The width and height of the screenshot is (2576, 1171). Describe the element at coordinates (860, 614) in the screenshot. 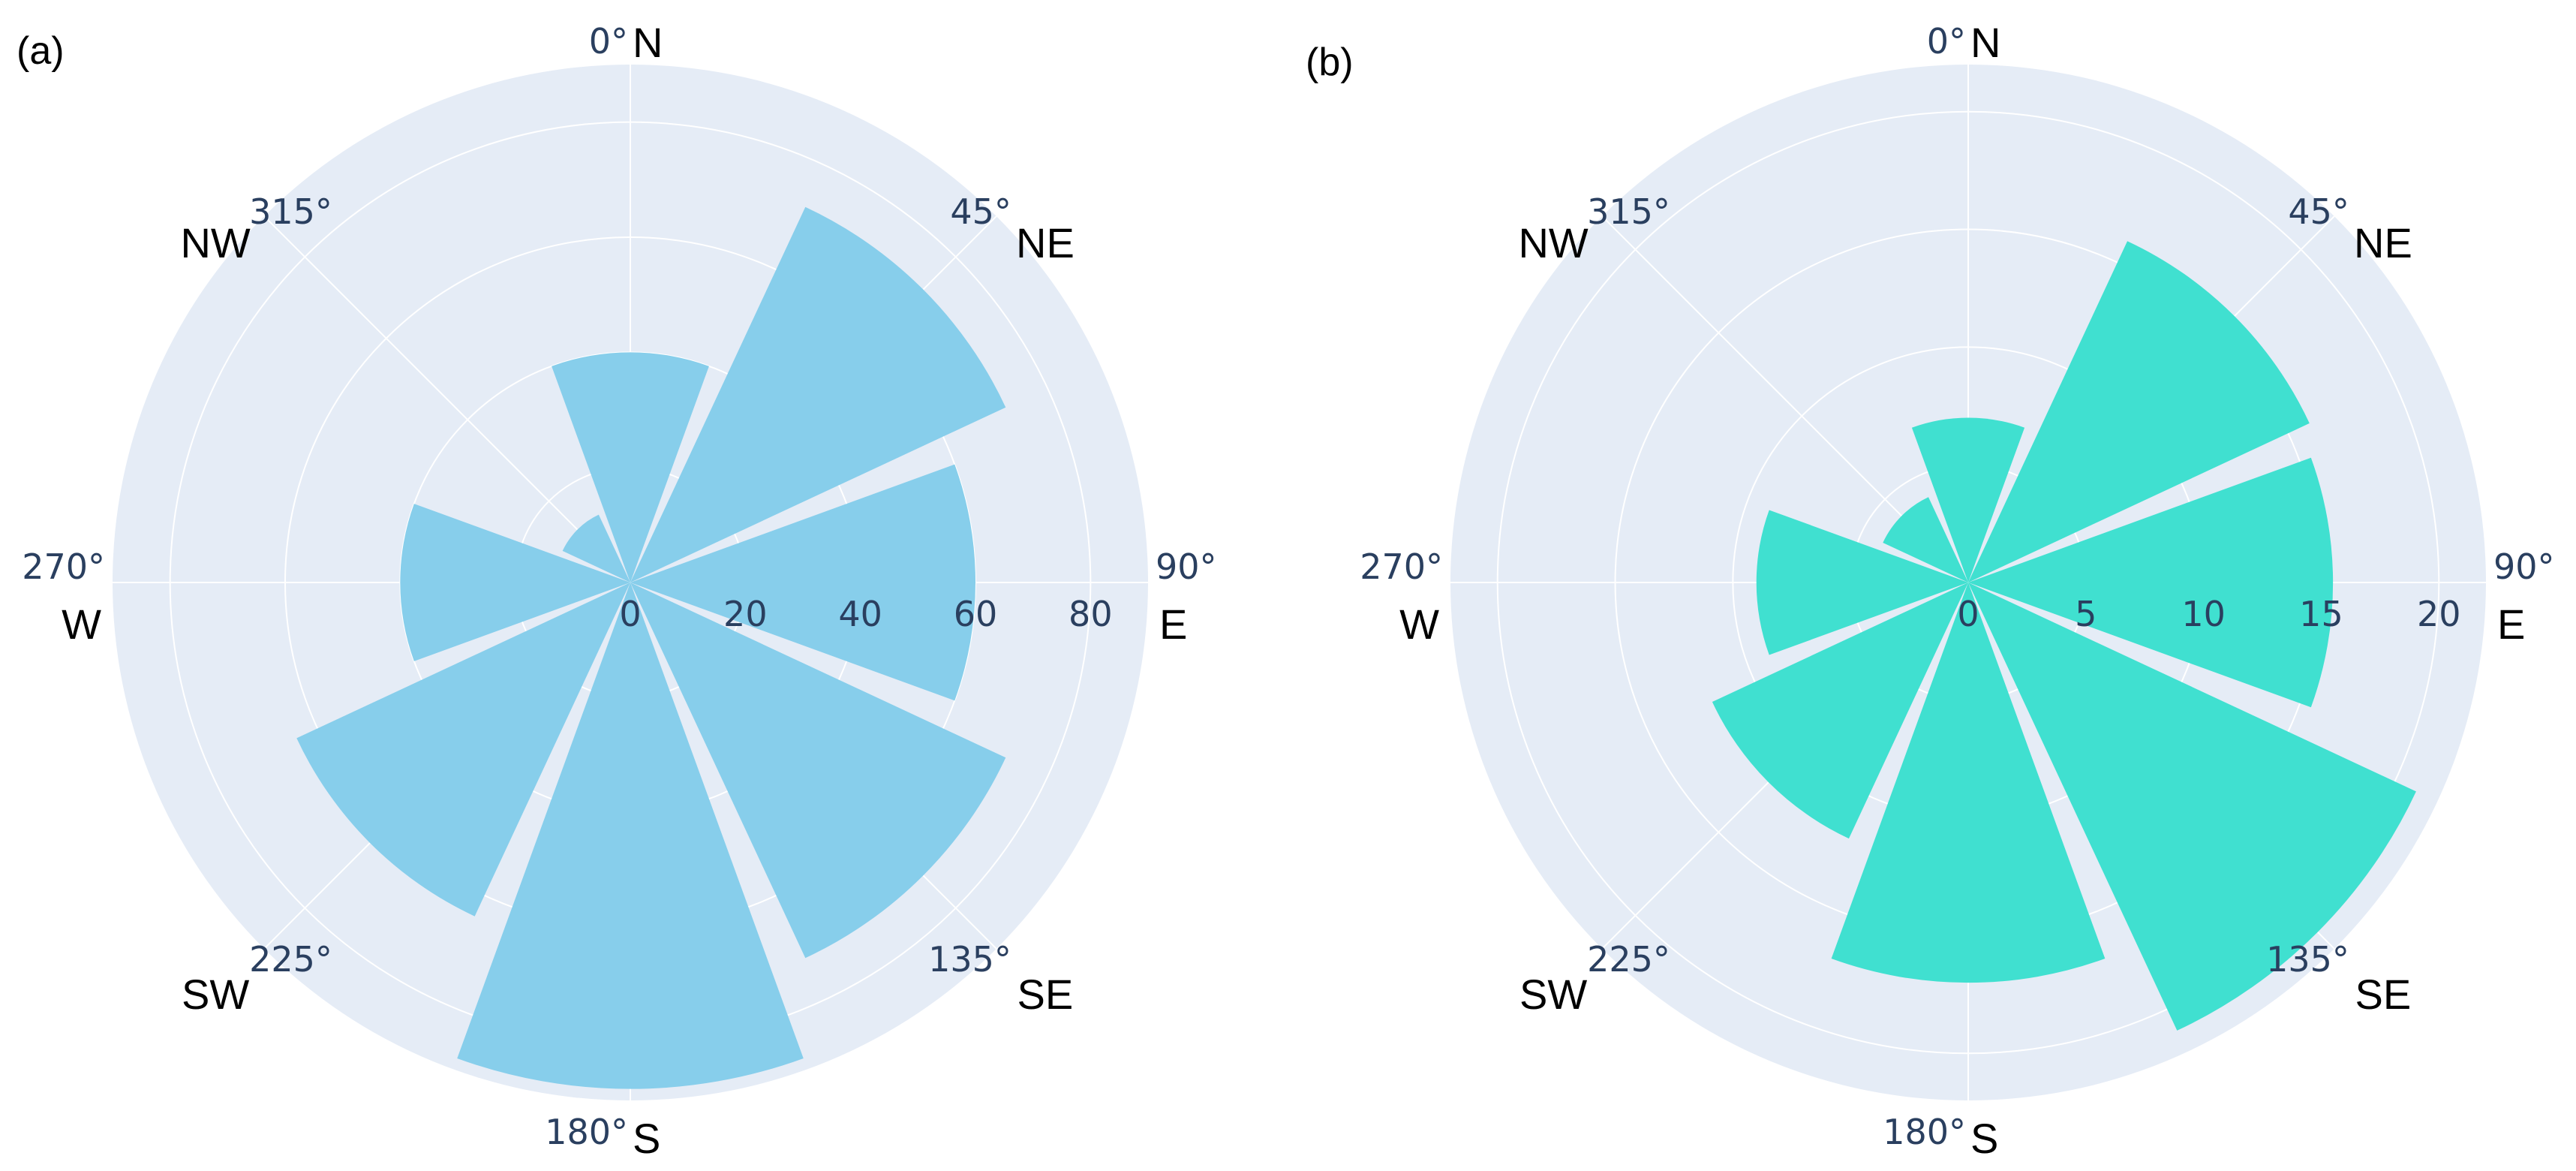

I see `radial-tick-label: 40` at that location.